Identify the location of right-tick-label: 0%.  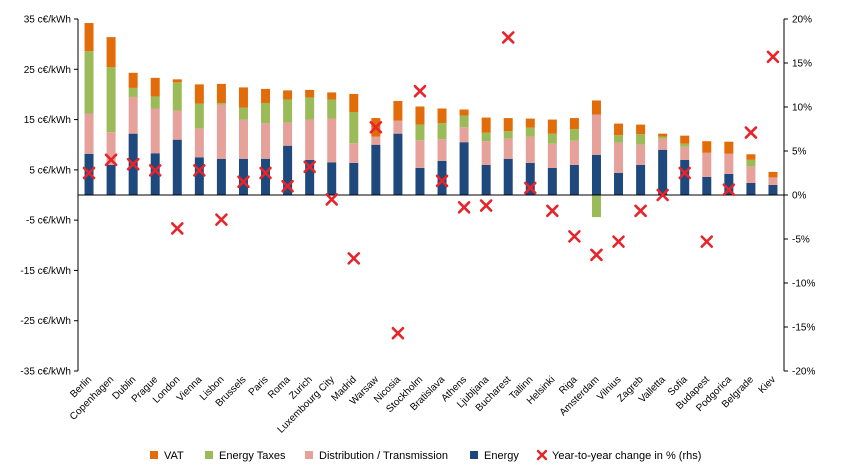
(799, 196).